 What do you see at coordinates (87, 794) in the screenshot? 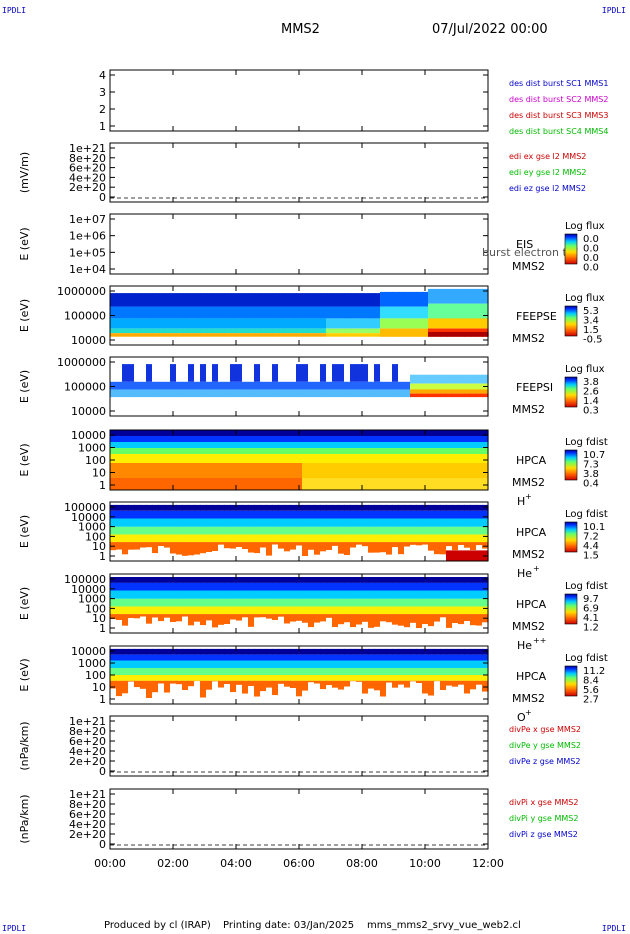
I see `y-tick-label: 1e+21` at bounding box center [87, 794].